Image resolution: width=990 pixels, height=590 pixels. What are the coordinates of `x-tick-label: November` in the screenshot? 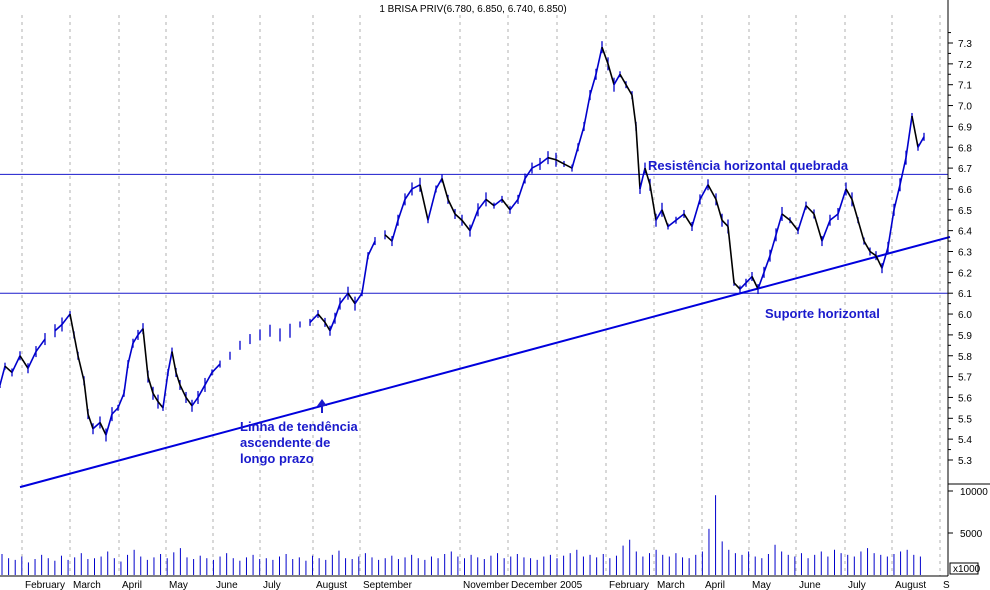 It's located at (486, 585).